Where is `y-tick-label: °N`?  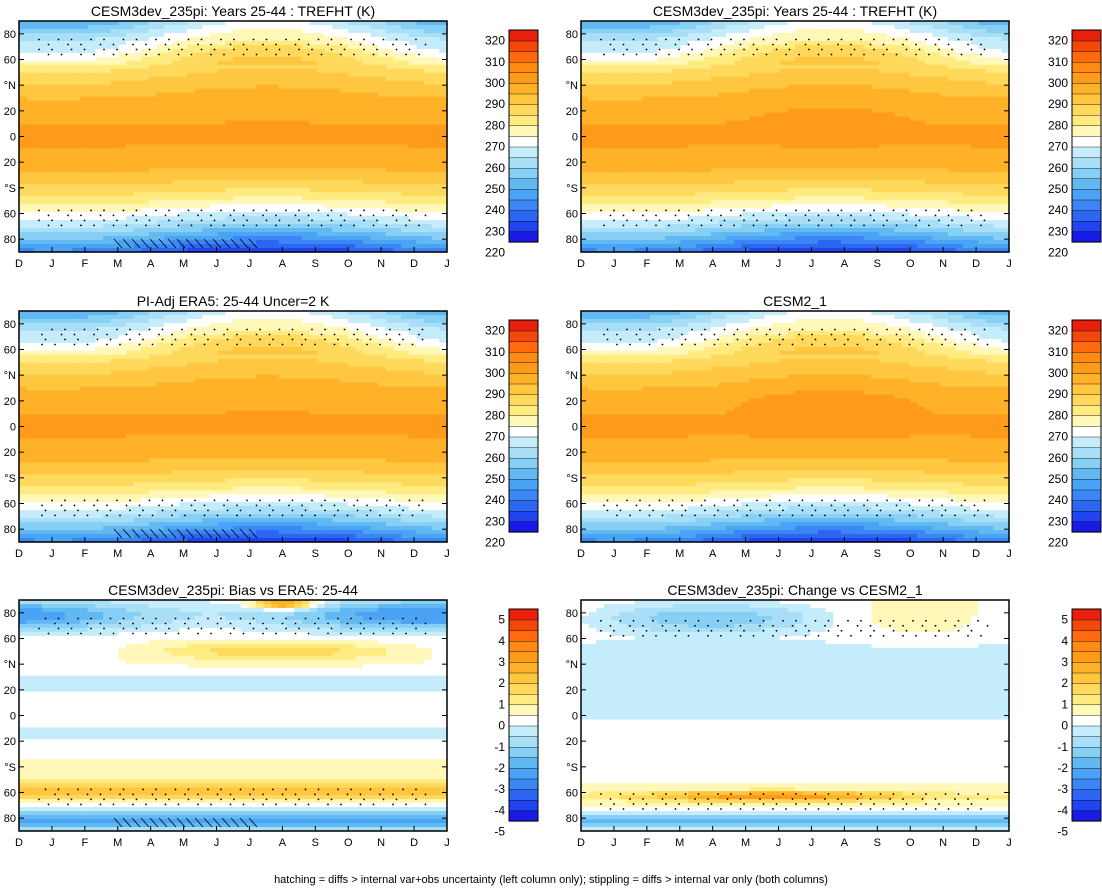
y-tick-label: °N is located at coordinates (10, 86).